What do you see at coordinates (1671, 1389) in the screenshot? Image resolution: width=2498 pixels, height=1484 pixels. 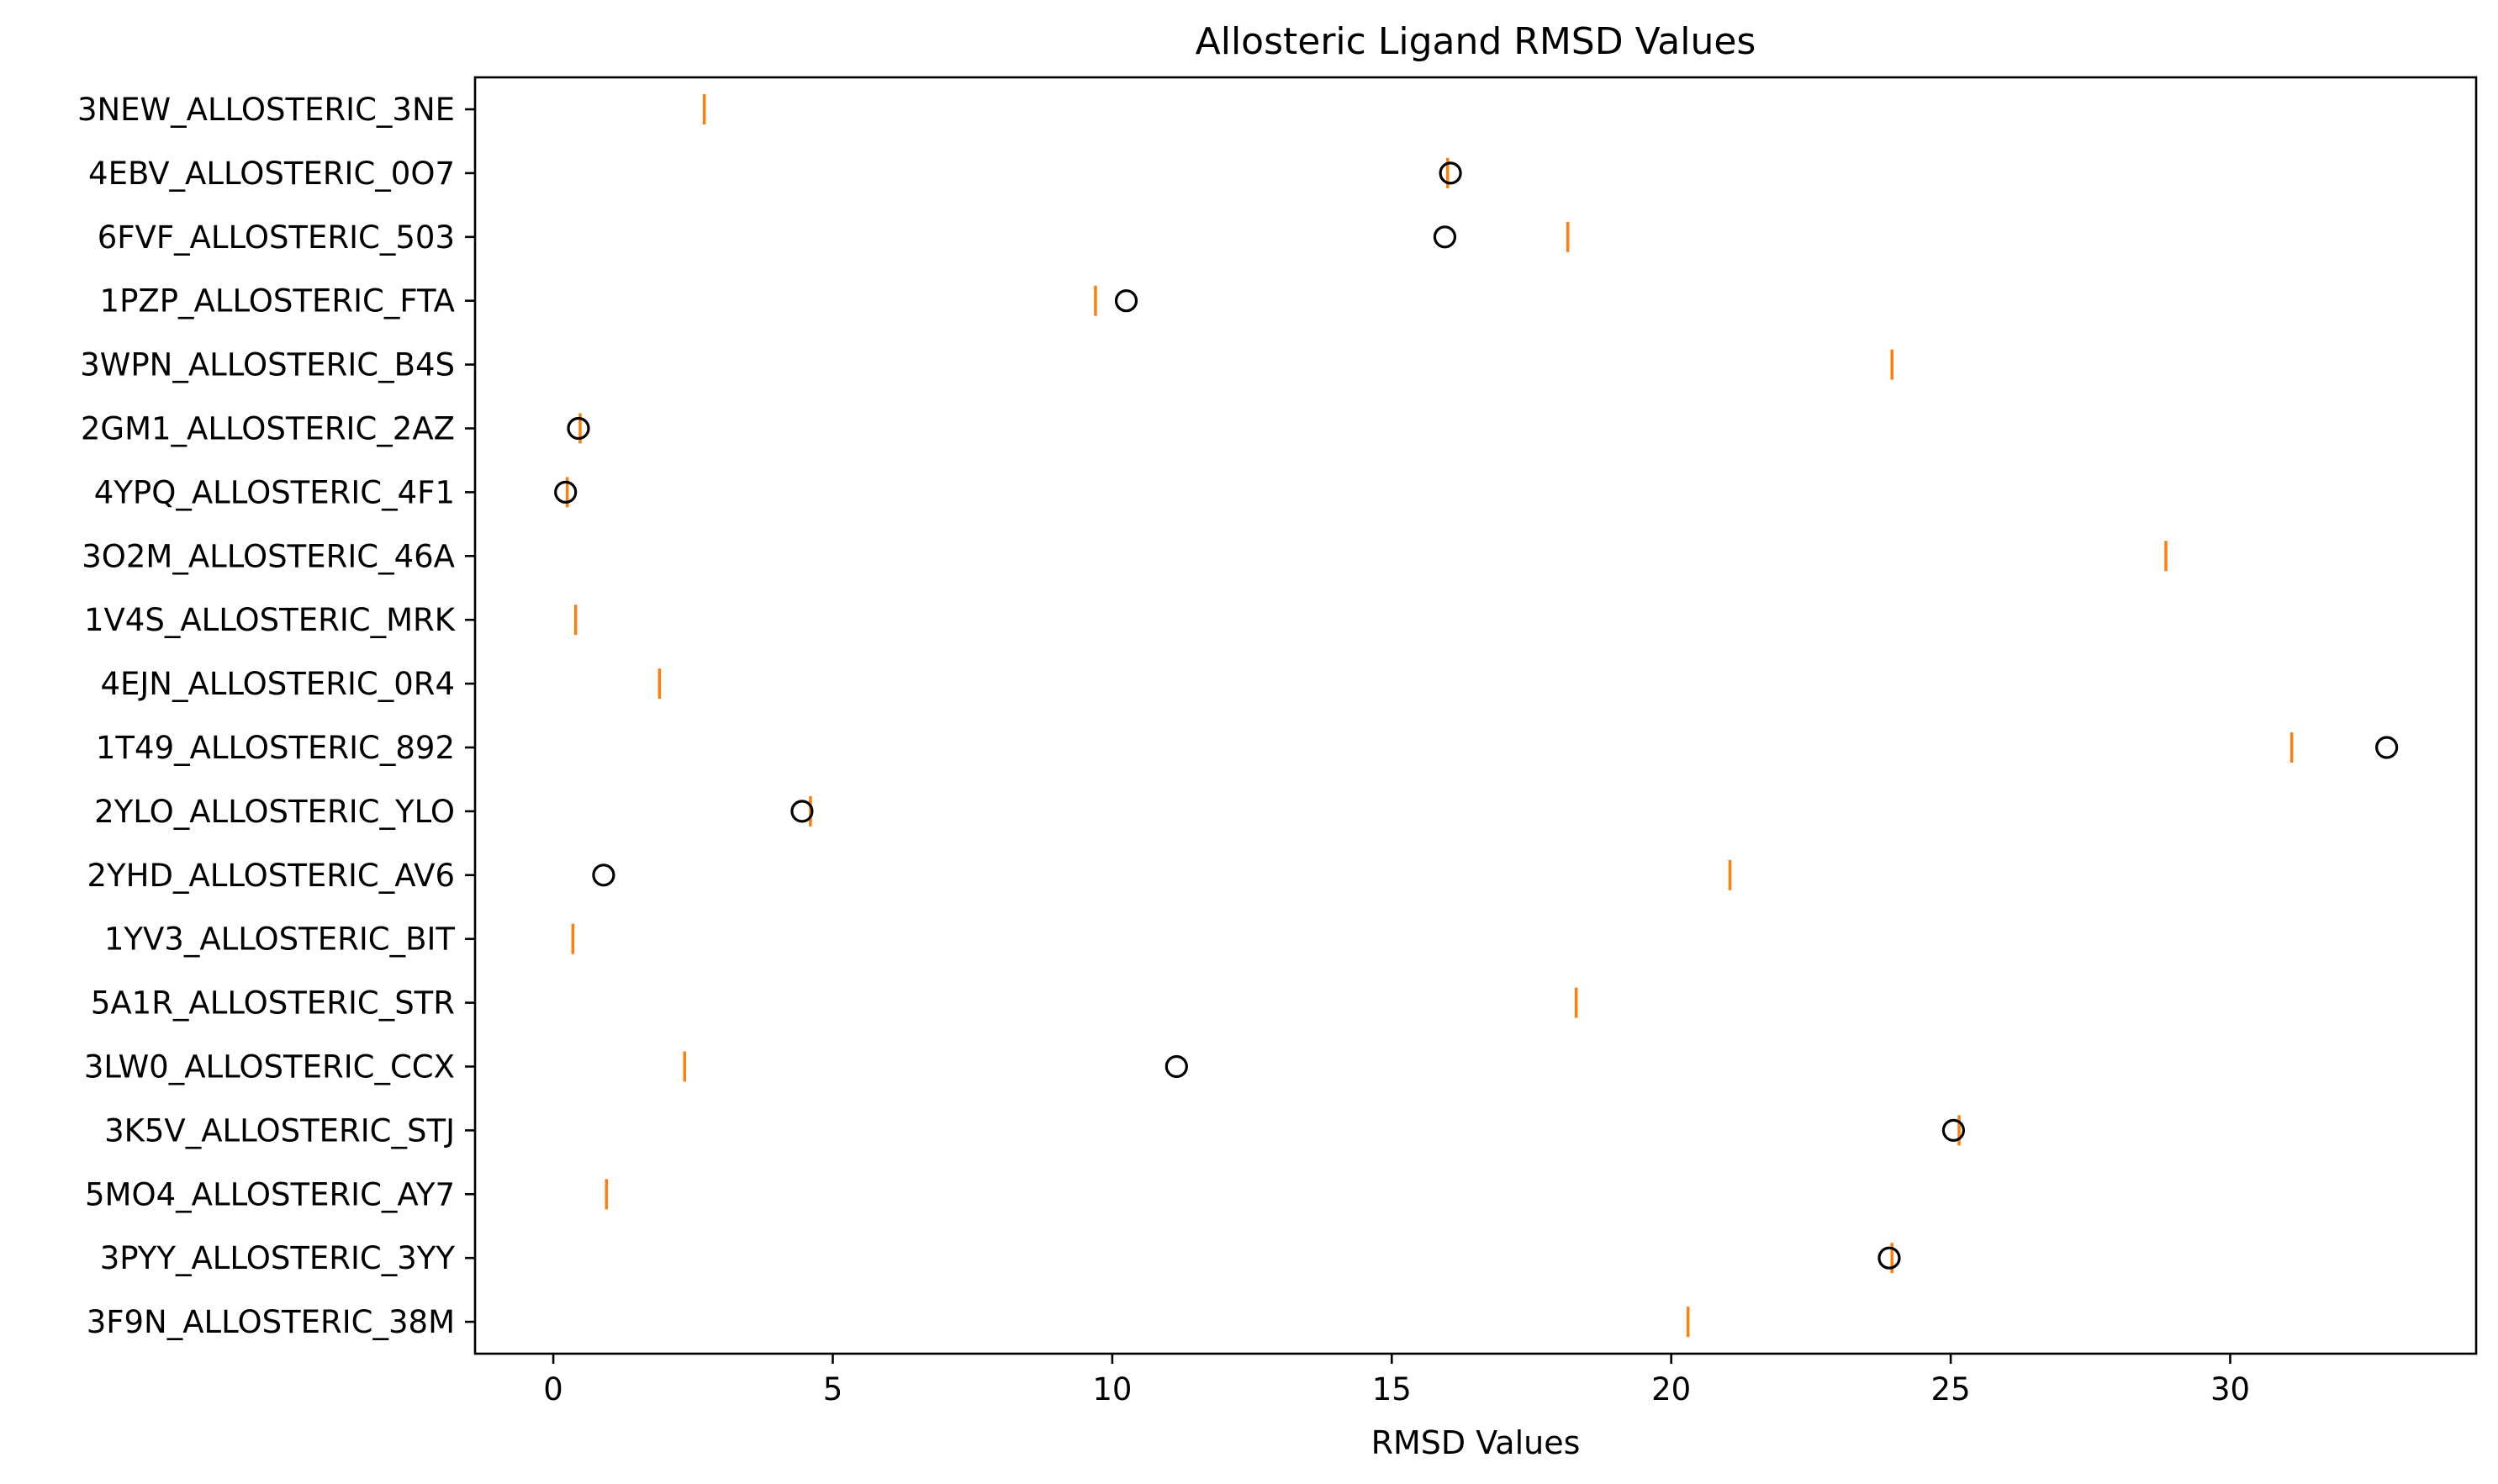 I see `x-tick-label: 20` at bounding box center [1671, 1389].